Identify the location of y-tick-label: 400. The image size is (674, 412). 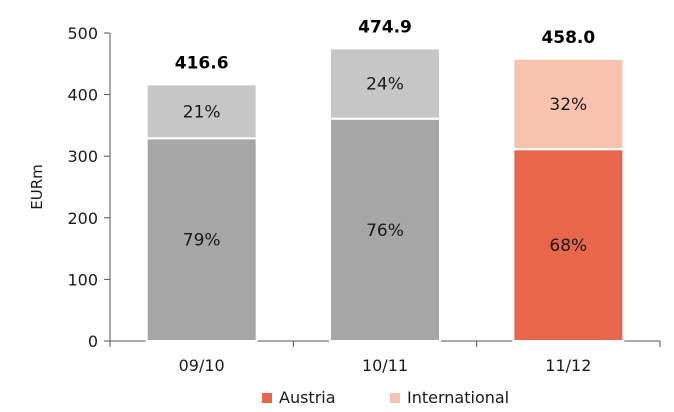
(82, 95).